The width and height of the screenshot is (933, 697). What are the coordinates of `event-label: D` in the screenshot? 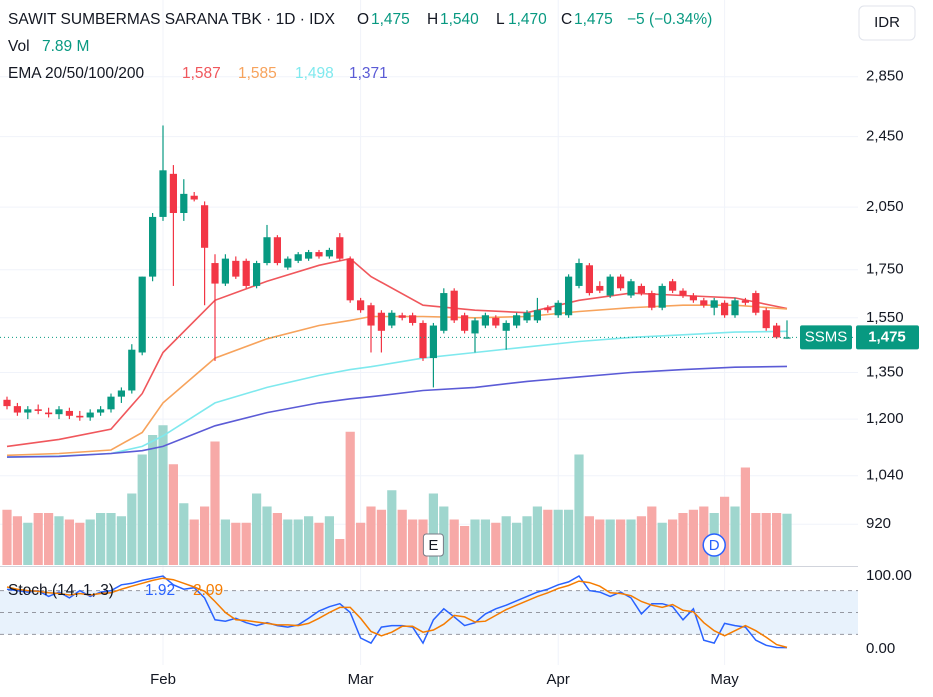 It's located at (714, 545).